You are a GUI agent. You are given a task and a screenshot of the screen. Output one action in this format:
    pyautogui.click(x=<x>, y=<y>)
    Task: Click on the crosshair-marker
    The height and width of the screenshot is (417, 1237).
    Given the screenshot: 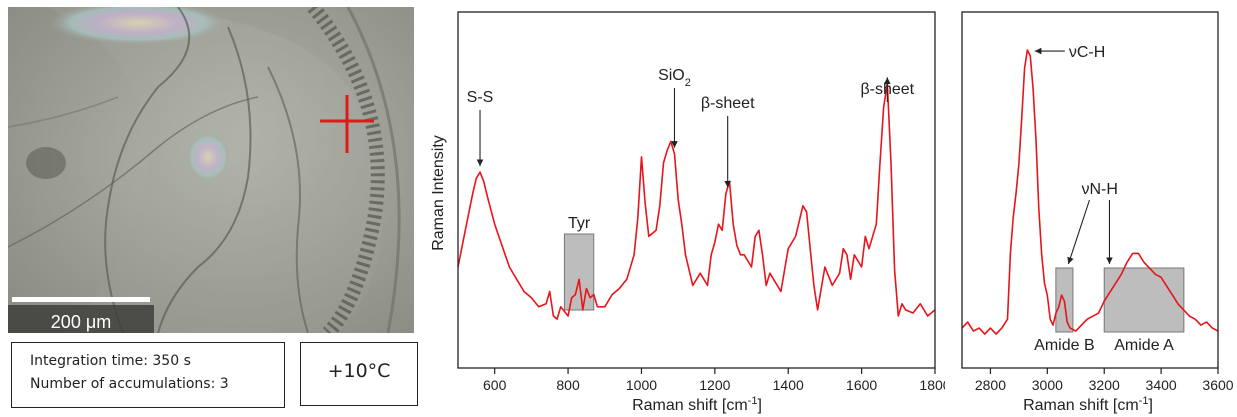 What is the action you would take?
    pyautogui.click(x=347, y=124)
    